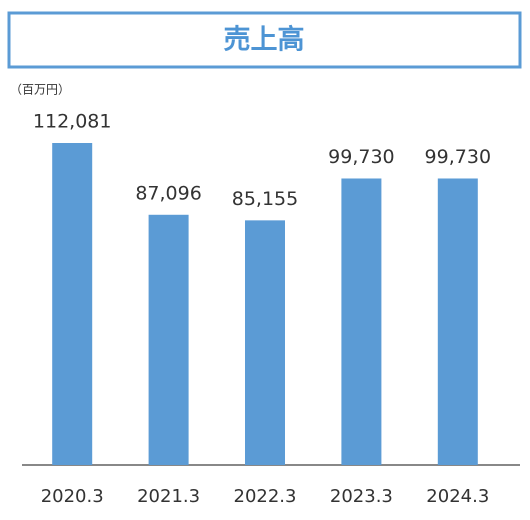  Describe the element at coordinates (40, 90) in the screenshot. I see `unit-label: （百万円）` at that location.